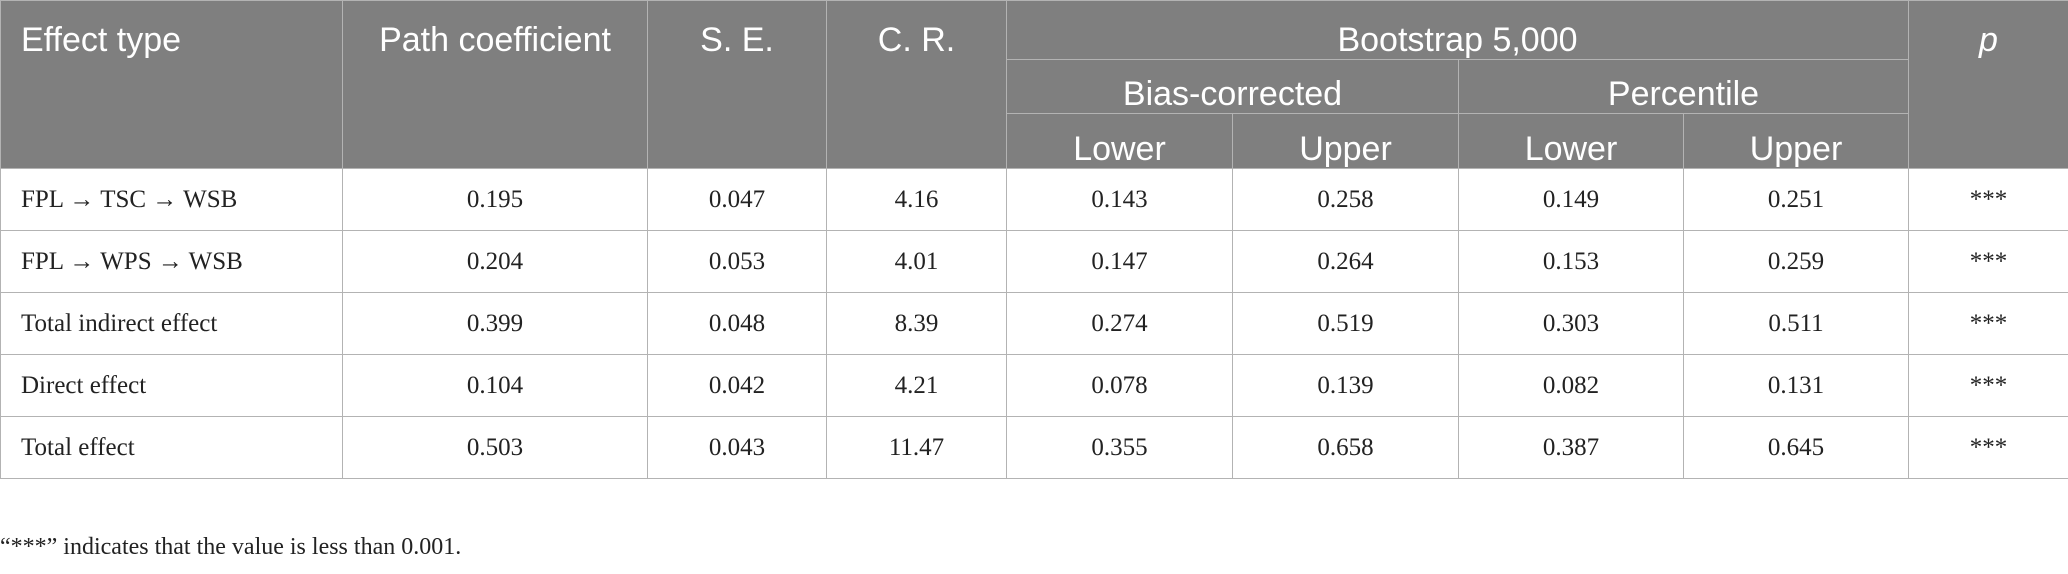 The width and height of the screenshot is (2068, 574). Describe the element at coordinates (1796, 261) in the screenshot. I see `cell-pc-upper: 0.259` at that location.